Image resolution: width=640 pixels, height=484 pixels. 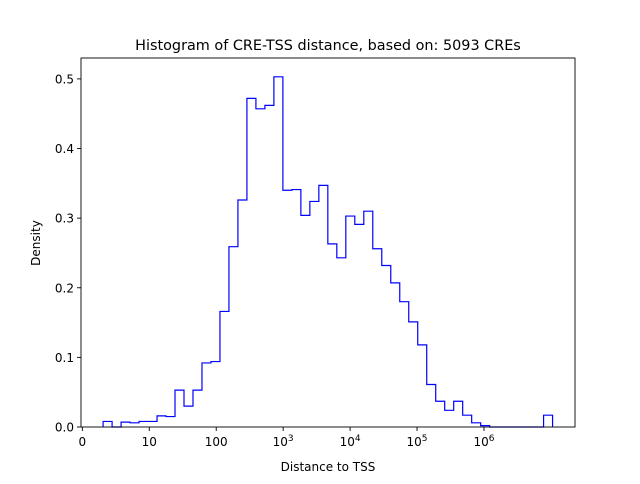 What do you see at coordinates (64, 149) in the screenshot?
I see `y-tick-label: 0.4` at bounding box center [64, 149].